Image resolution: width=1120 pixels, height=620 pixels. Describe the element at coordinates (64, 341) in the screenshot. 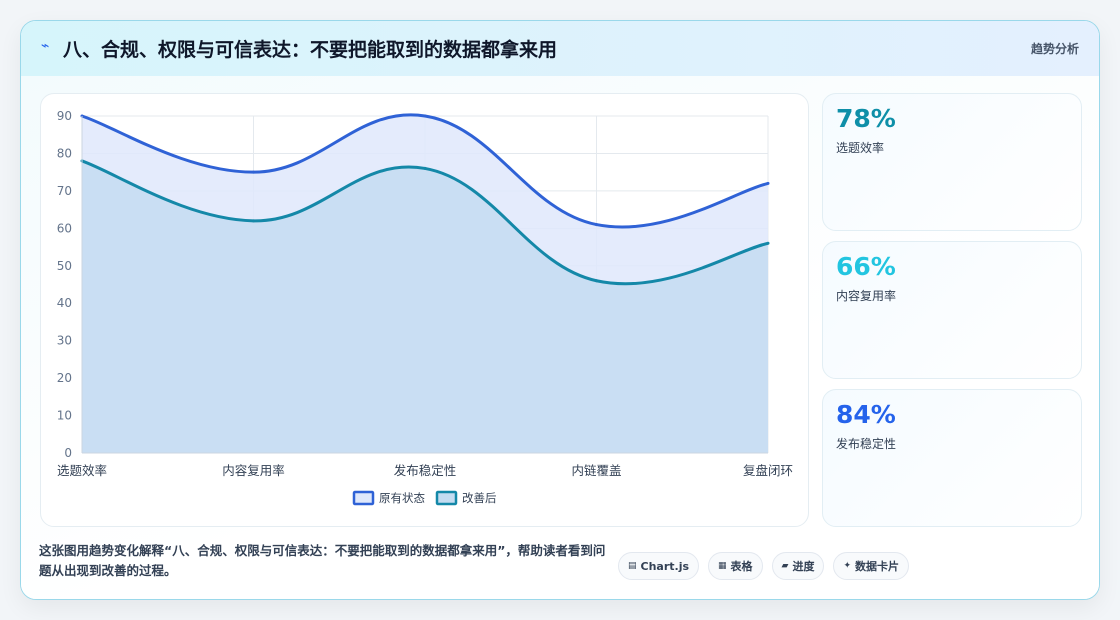

I see `y-tick-label: 30` at that location.